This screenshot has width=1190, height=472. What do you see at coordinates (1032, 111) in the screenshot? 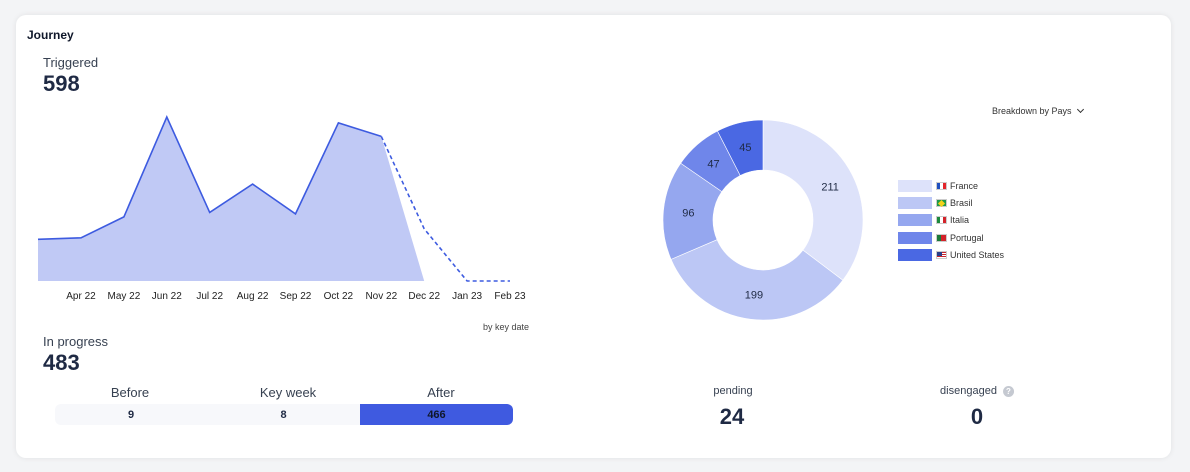
I see `breakdown-label: Breakdown by Pays` at bounding box center [1032, 111].